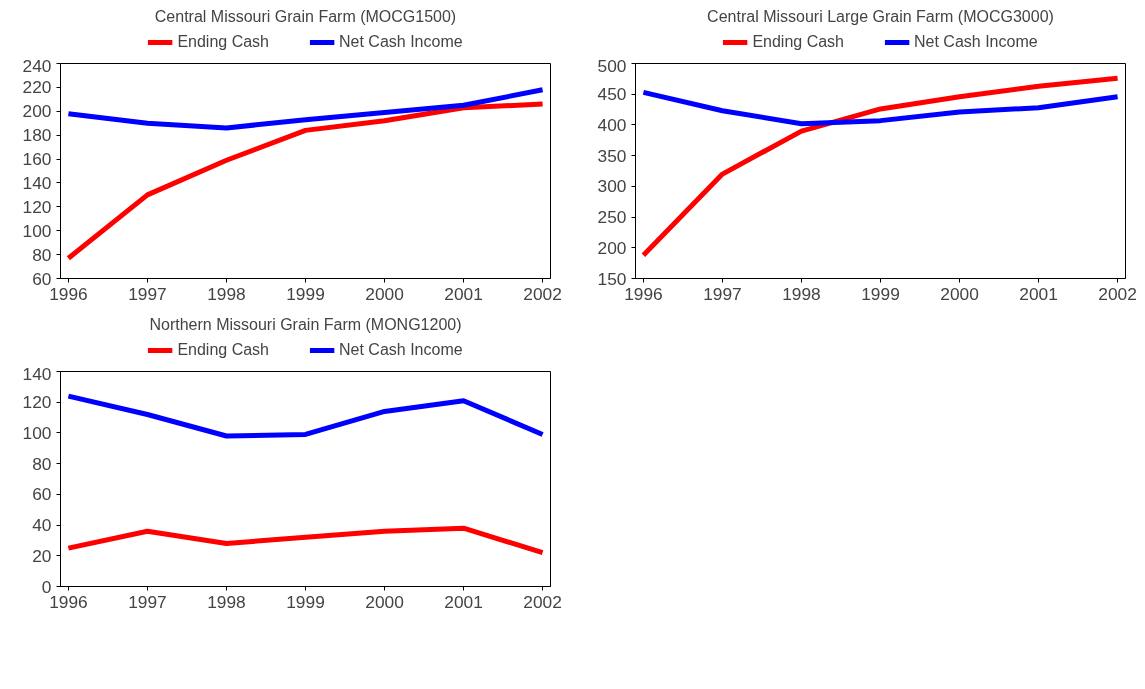 This screenshot has height=689, width=1145. What do you see at coordinates (612, 278) in the screenshot?
I see `y-tick-label: 150` at bounding box center [612, 278].